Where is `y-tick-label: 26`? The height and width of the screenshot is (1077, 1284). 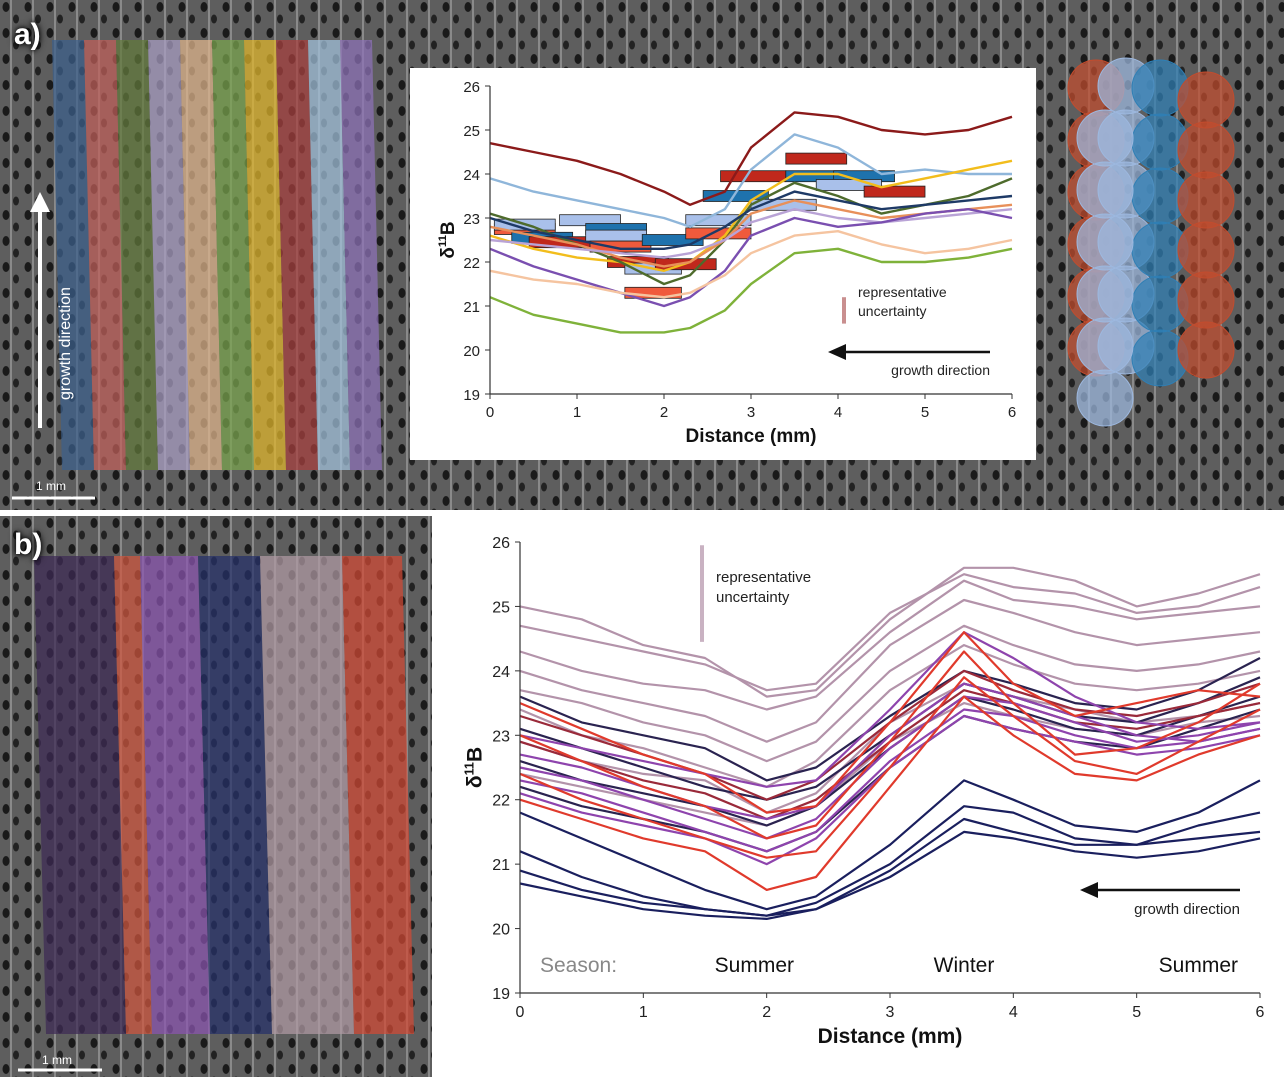
y-tick-label: 26 is located at coordinates (501, 543).